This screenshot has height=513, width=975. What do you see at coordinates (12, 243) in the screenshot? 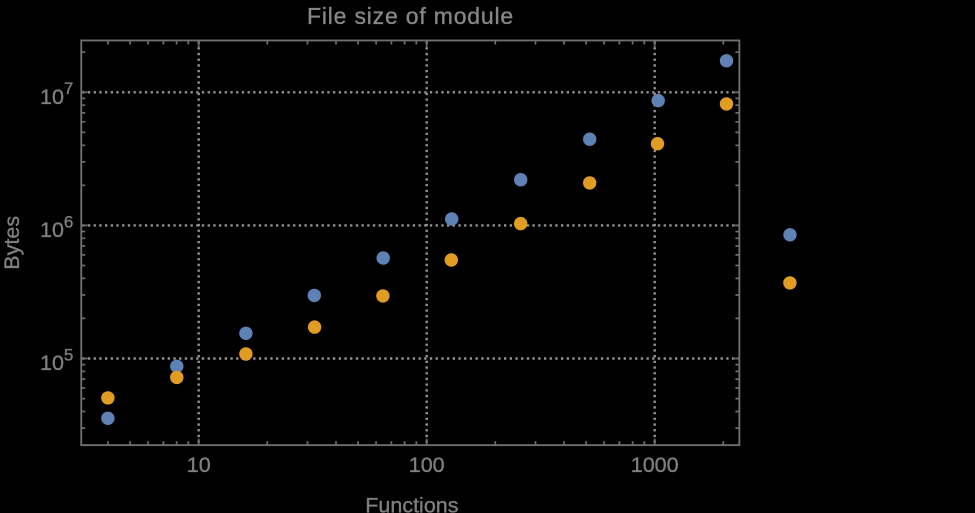
I see `svg-text: Bytes` at bounding box center [12, 243].